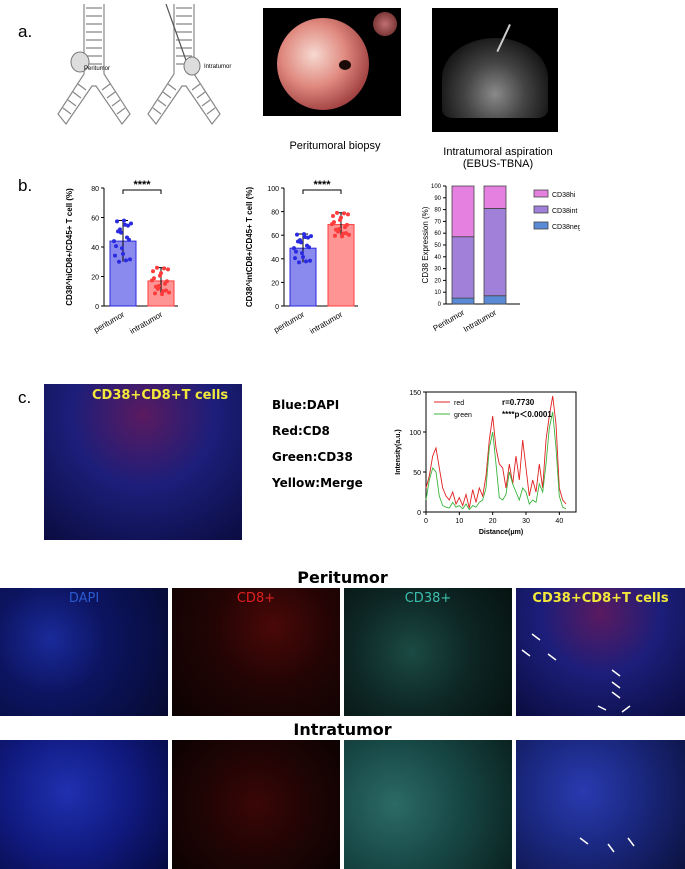 The height and width of the screenshot is (869, 685). What do you see at coordinates (493, 521) in the screenshot?
I see `x-tick-label: 20` at bounding box center [493, 521].